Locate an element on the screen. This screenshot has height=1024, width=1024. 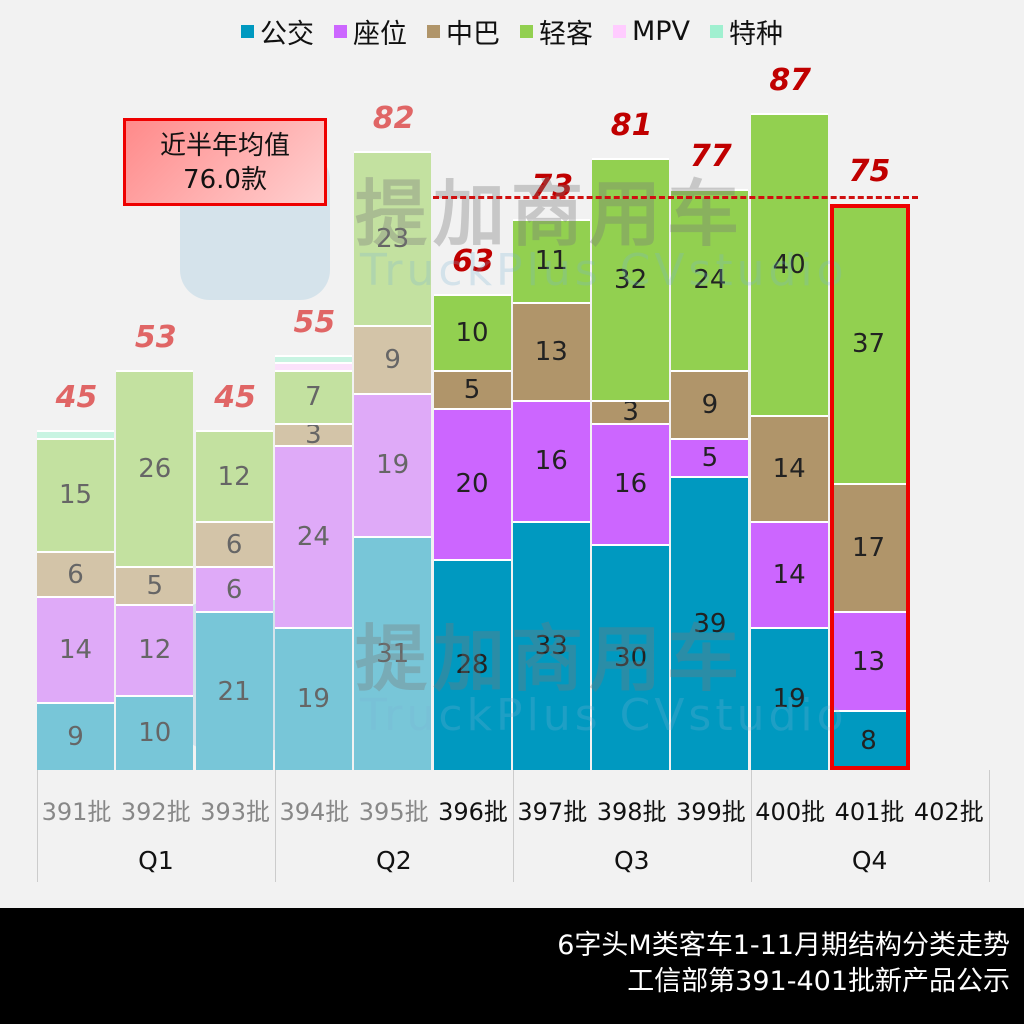
bar-391批: 9 14 6 15 is located at coordinates (75, 600).